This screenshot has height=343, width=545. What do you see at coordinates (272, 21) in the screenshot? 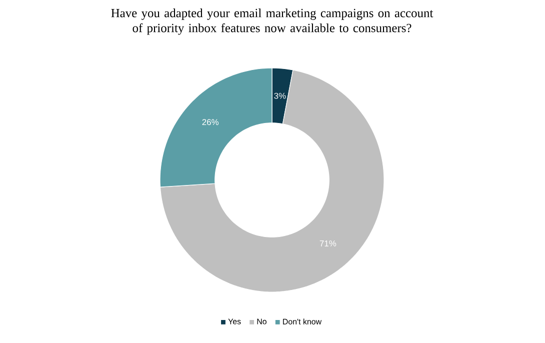
I see `chart-title: Have you adapted your email marketing campaigns on account of priority inbox features now available to consumers?` at bounding box center [272, 21].